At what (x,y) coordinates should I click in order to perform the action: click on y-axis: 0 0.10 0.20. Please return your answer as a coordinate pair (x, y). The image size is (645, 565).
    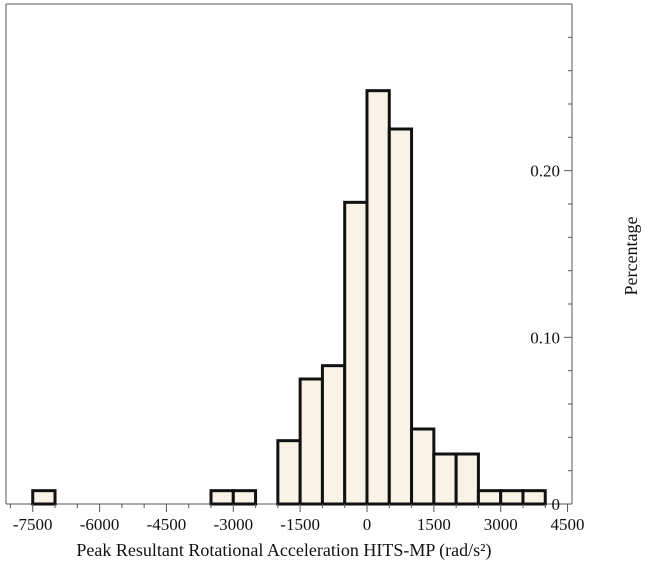
    Looking at the image, I should click on (551, 275).